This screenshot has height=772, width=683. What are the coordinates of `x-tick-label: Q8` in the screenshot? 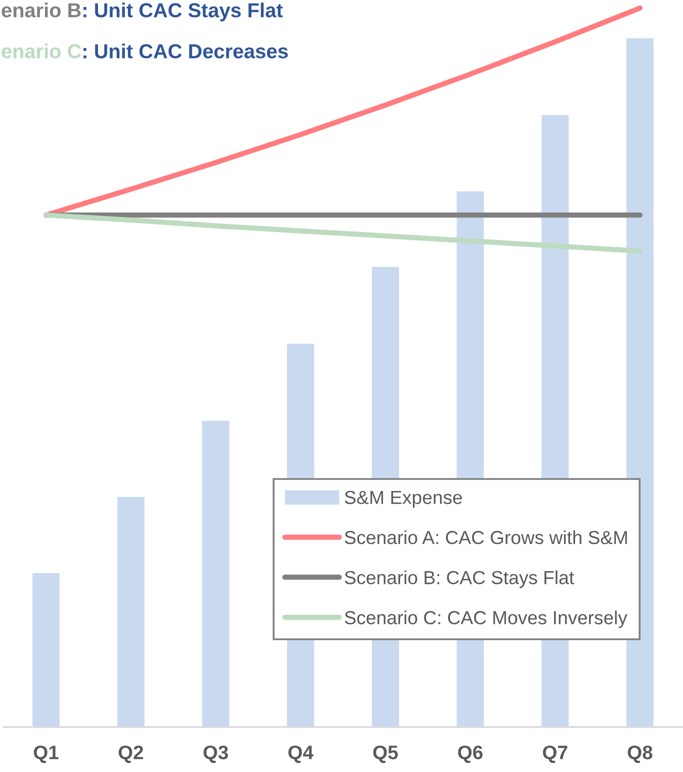 It's located at (640, 754).